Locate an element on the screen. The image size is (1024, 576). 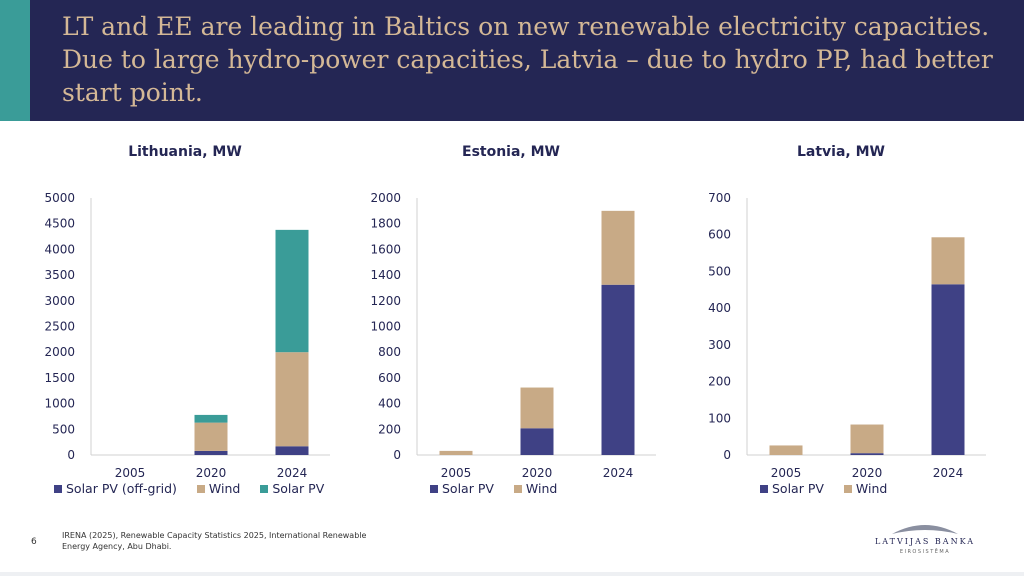
legend-label: Solar PV (off-grid) is located at coordinates (121, 488).